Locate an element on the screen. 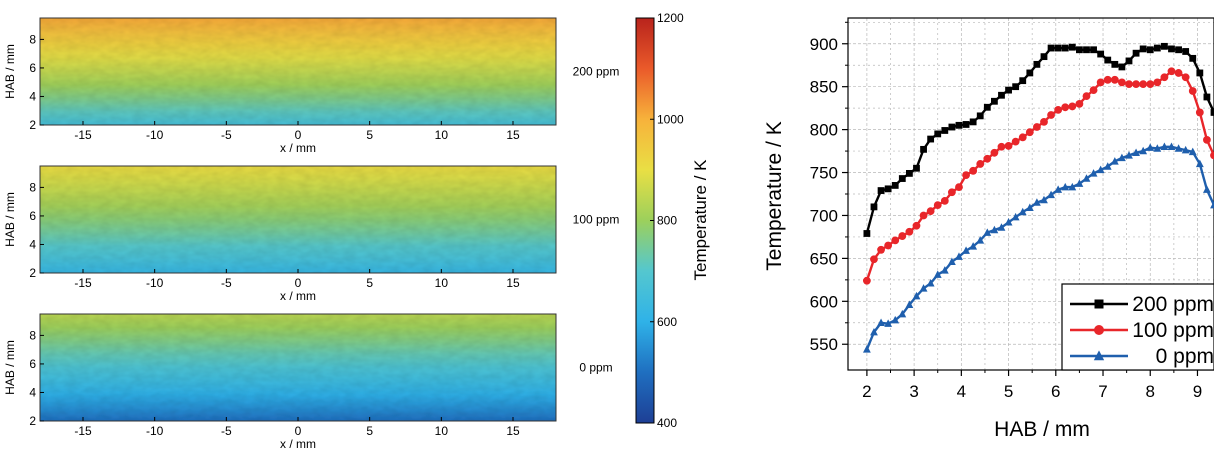  series-line is located at coordinates (1039, 176).